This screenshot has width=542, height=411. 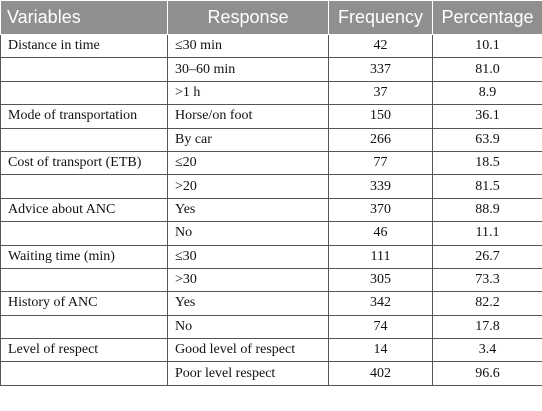 What do you see at coordinates (380, 17) in the screenshot?
I see `header-frequency: Frequency` at bounding box center [380, 17].